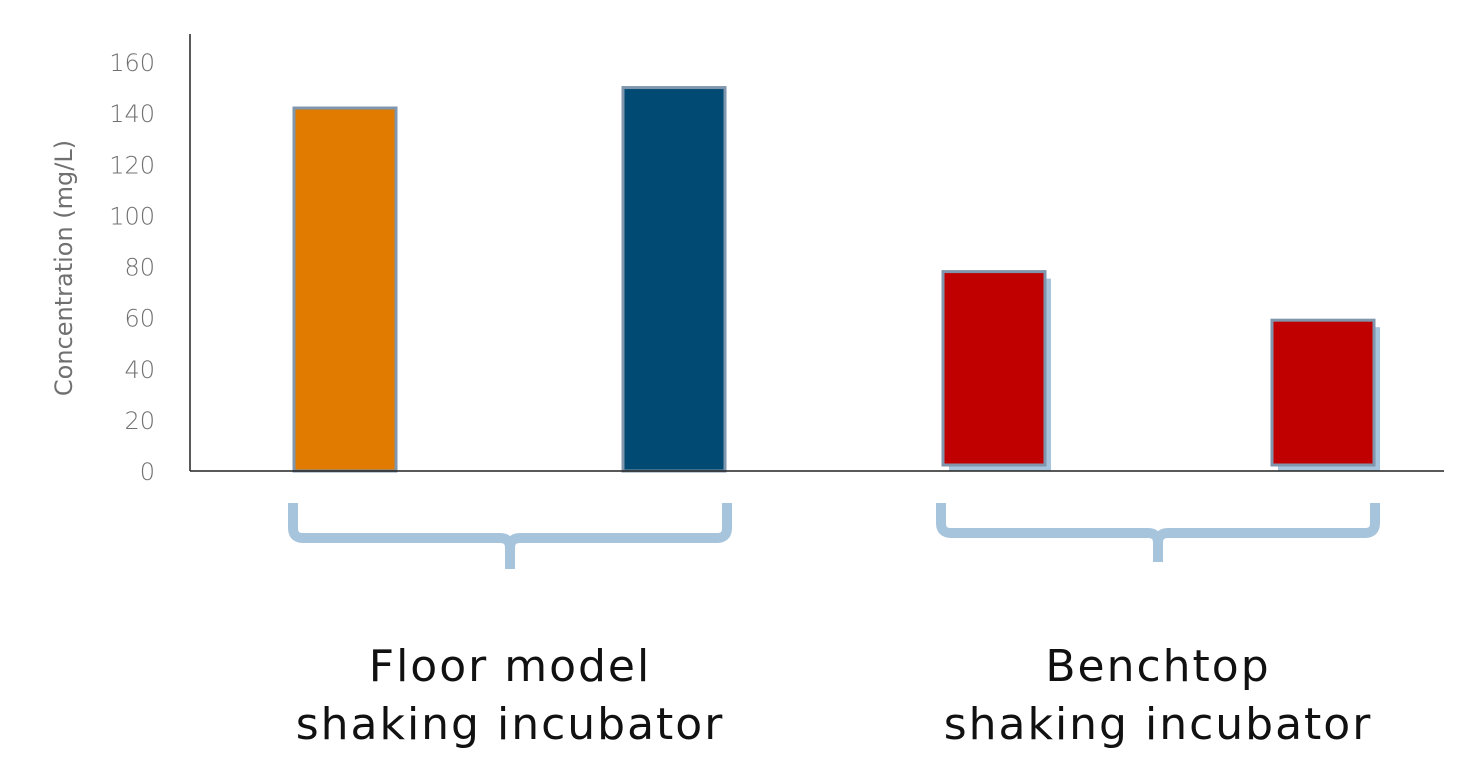 The width and height of the screenshot is (1472, 759). Describe the element at coordinates (1158, 724) in the screenshot. I see `group-label-benchtop-line2: shaking incubator` at that location.